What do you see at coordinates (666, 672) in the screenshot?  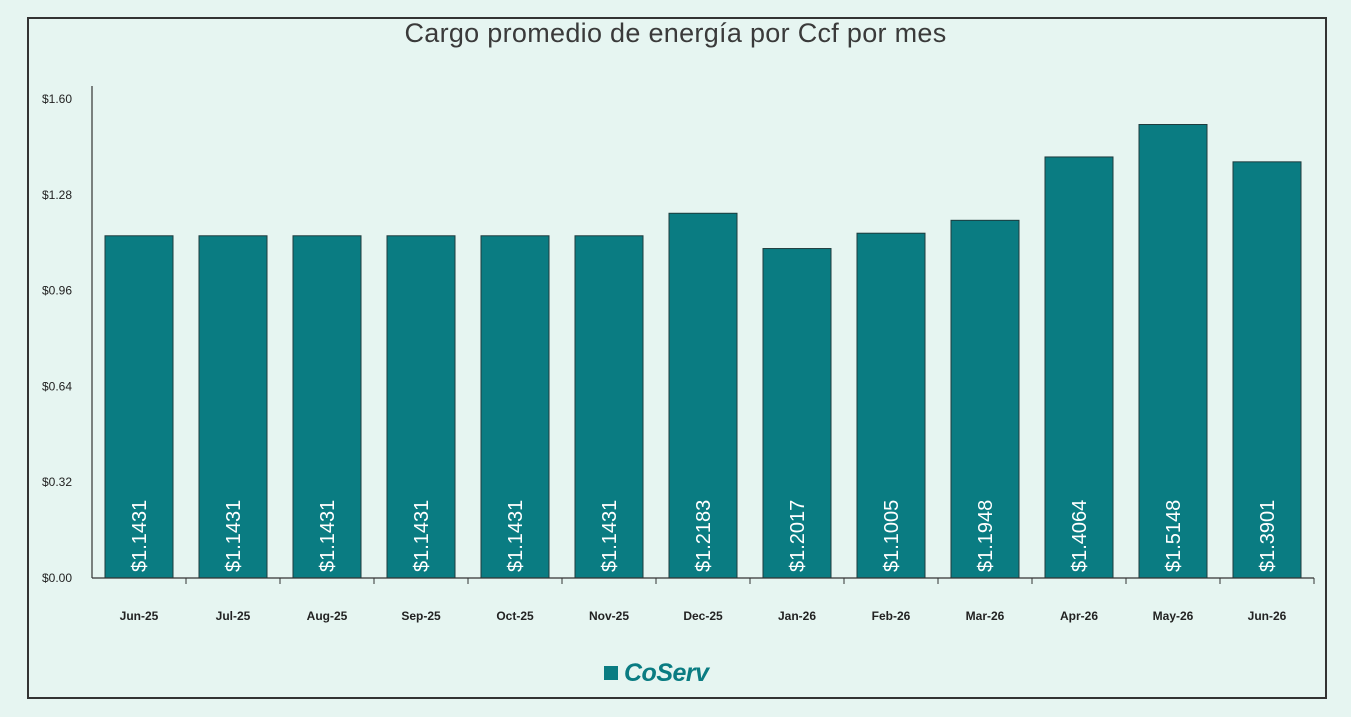 I see `logo-text: CoServ` at bounding box center [666, 672].